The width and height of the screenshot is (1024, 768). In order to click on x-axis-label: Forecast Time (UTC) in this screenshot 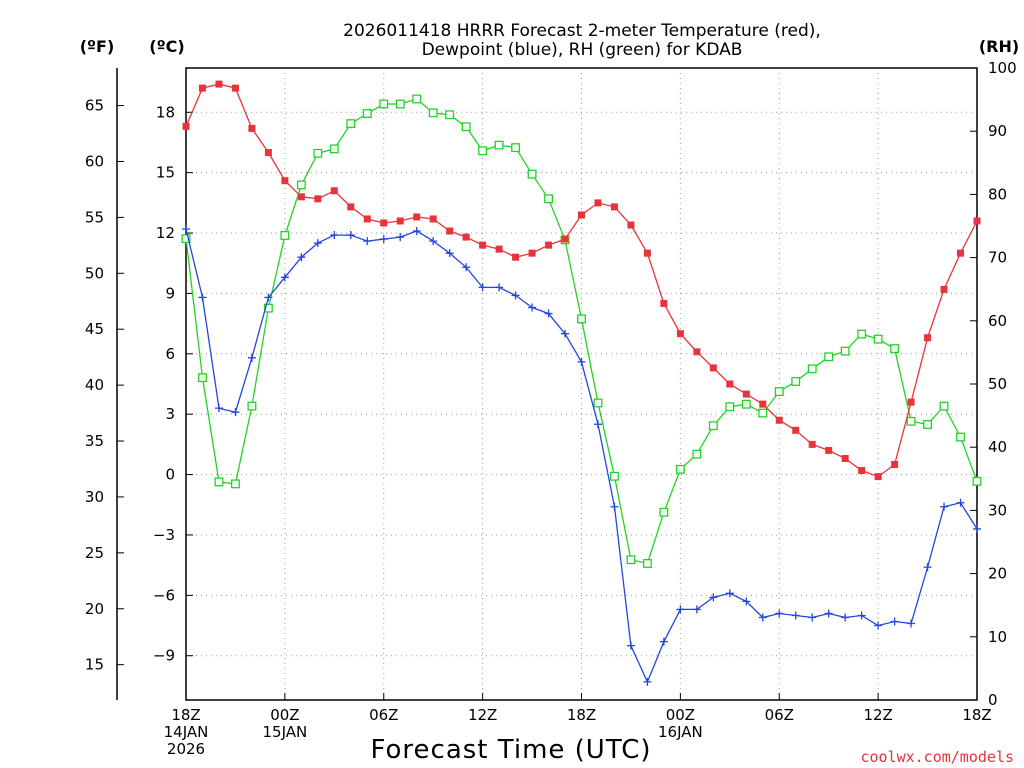, I will do `click(510, 750)`.